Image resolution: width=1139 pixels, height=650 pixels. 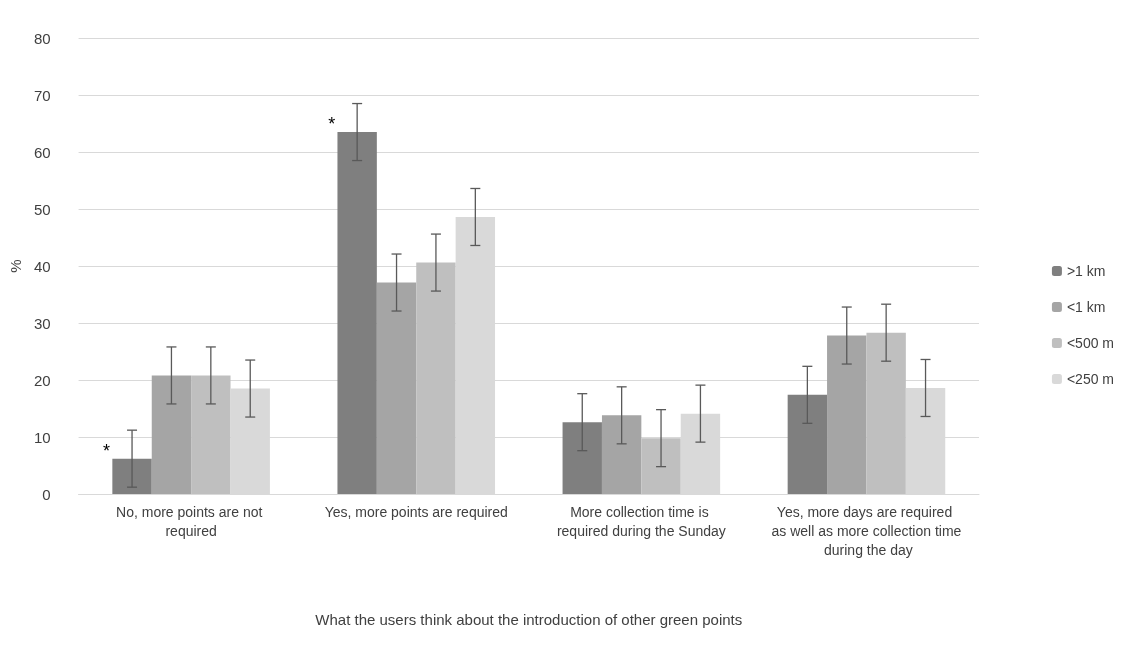 What do you see at coordinates (416, 511) in the screenshot?
I see `x-tick-label: Yes, more points are required` at bounding box center [416, 511].